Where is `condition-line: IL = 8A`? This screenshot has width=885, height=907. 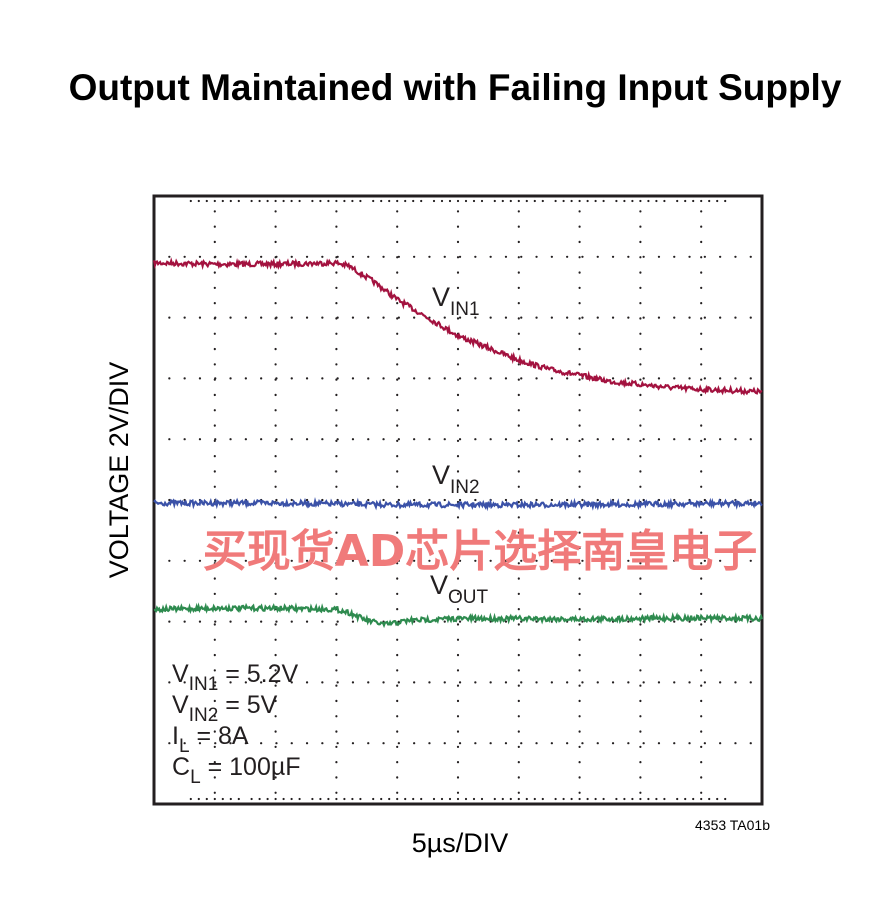
condition-line: IL = 8A is located at coordinates (210, 739).